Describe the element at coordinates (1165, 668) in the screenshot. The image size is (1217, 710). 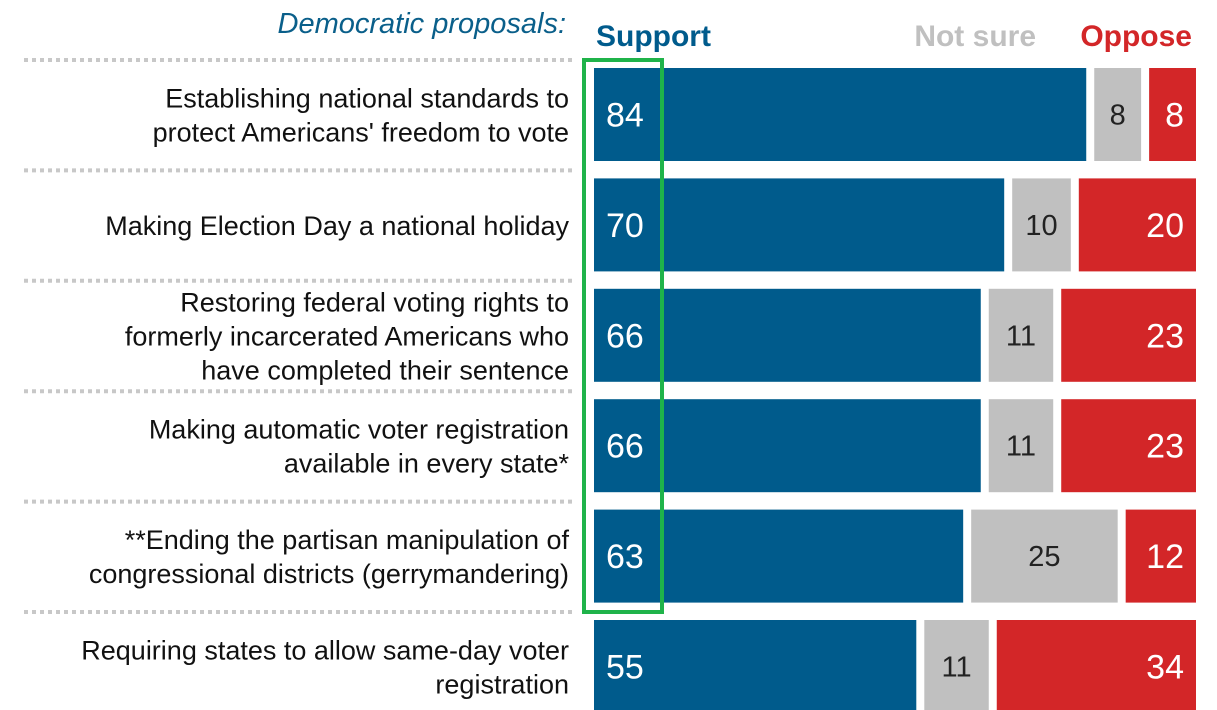
I see `value-label-oppose: 34` at that location.